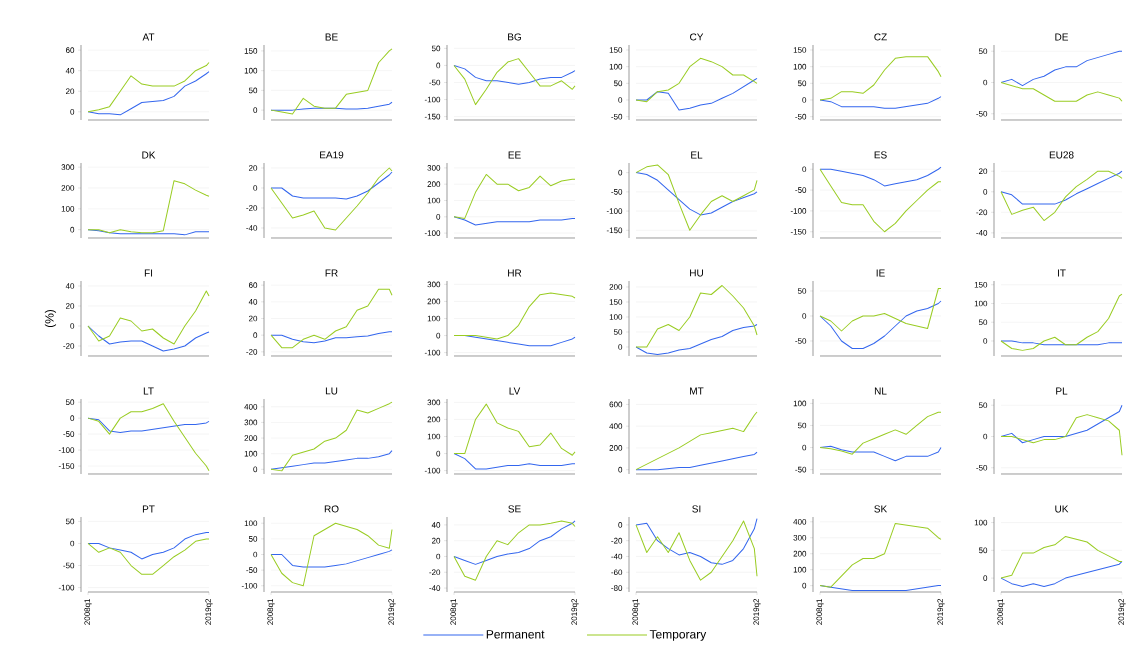 Image resolution: width=1131 pixels, height=665 pixels. Describe the element at coordinates (880, 391) in the screenshot. I see `chart-title: NL` at that location.